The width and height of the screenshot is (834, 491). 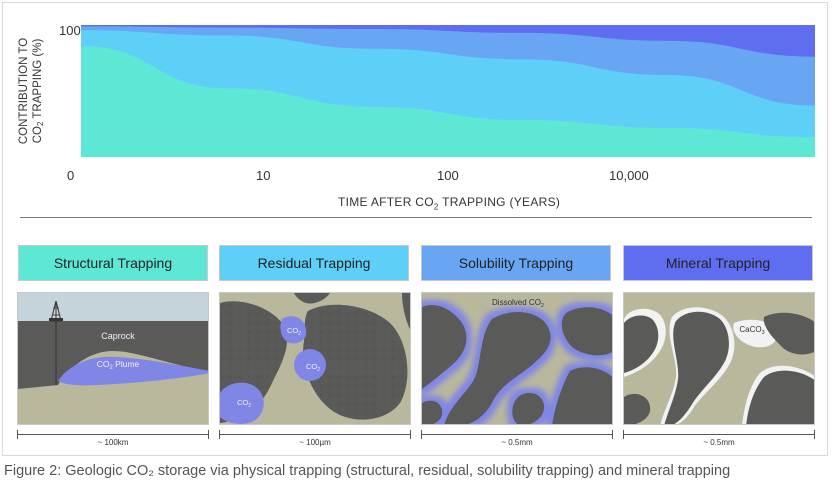 I want to click on y-tick-100: 100, so click(x=70, y=30).